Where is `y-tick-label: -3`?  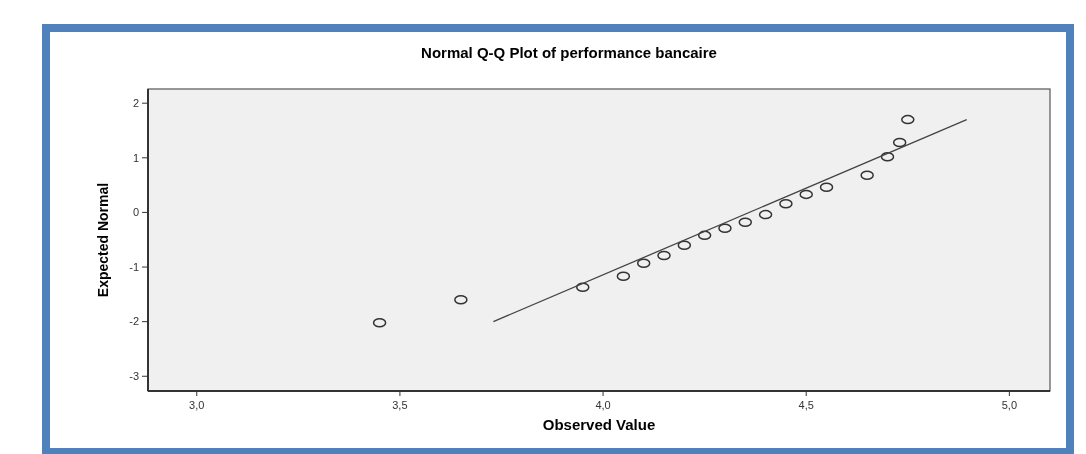 y-tick-label: -3 is located at coordinates (134, 376).